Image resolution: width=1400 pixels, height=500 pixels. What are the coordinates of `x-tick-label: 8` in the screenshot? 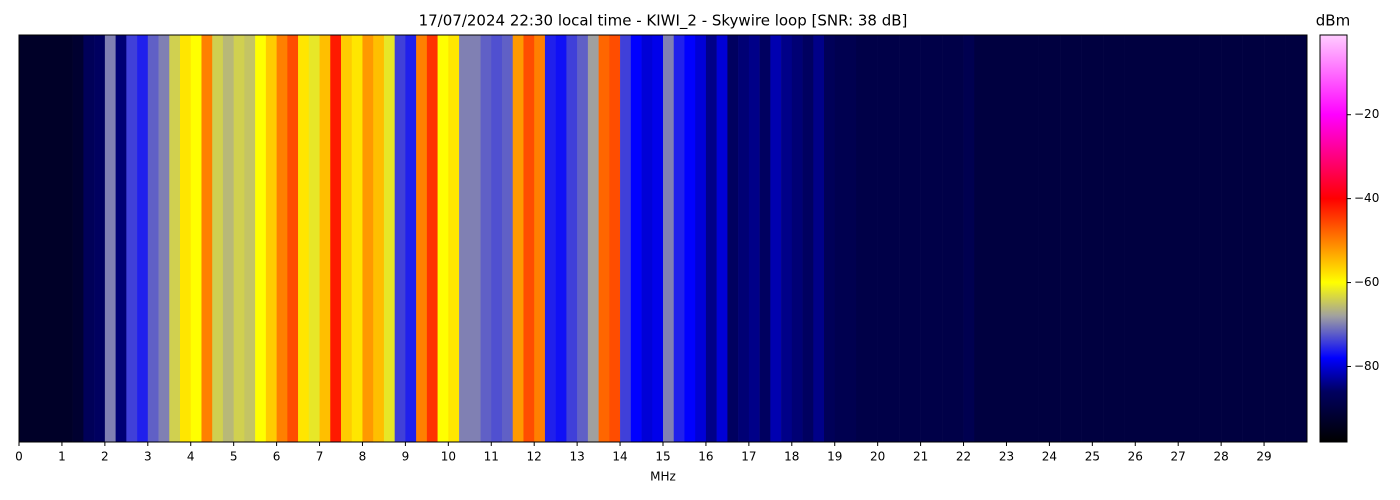 It's located at (363, 457).